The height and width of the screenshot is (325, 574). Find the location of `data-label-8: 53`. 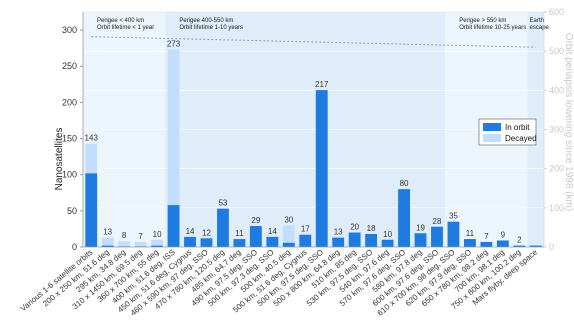

data-label-8: 53 is located at coordinates (222, 203).